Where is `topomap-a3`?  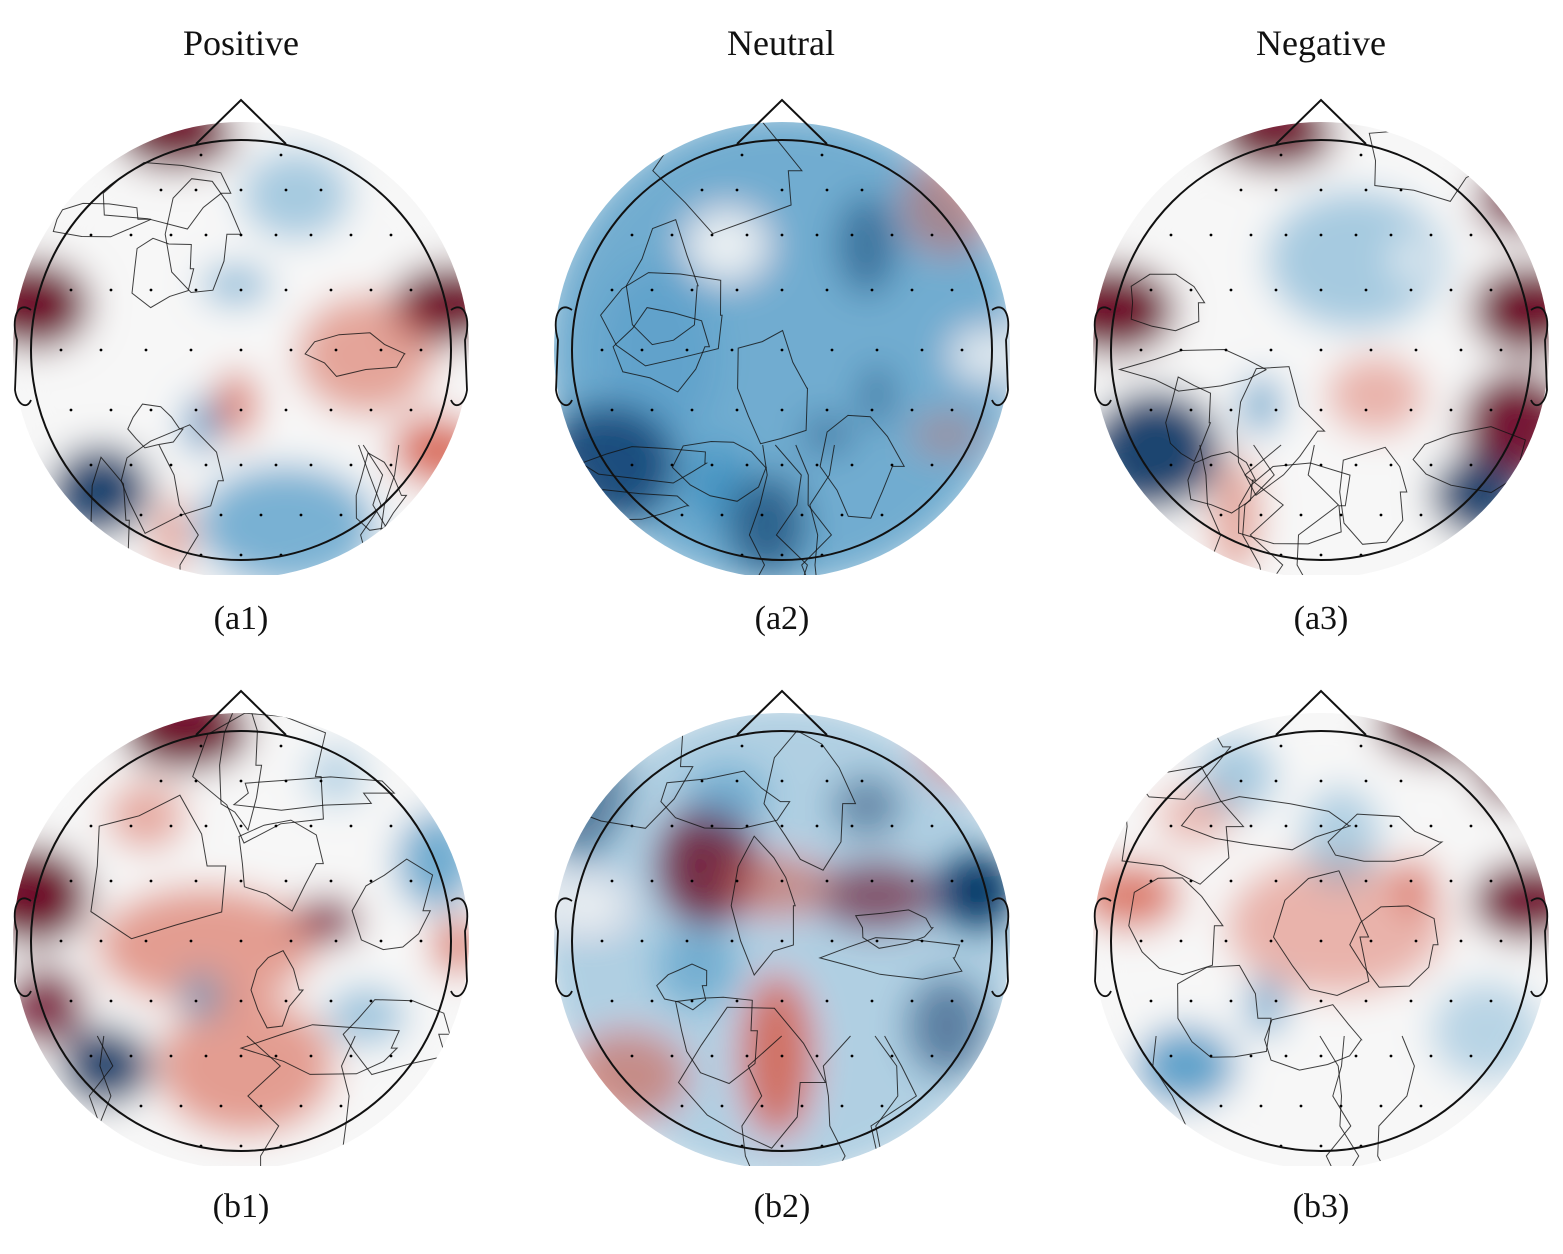
topomap-a3 is located at coordinates (1321, 335).